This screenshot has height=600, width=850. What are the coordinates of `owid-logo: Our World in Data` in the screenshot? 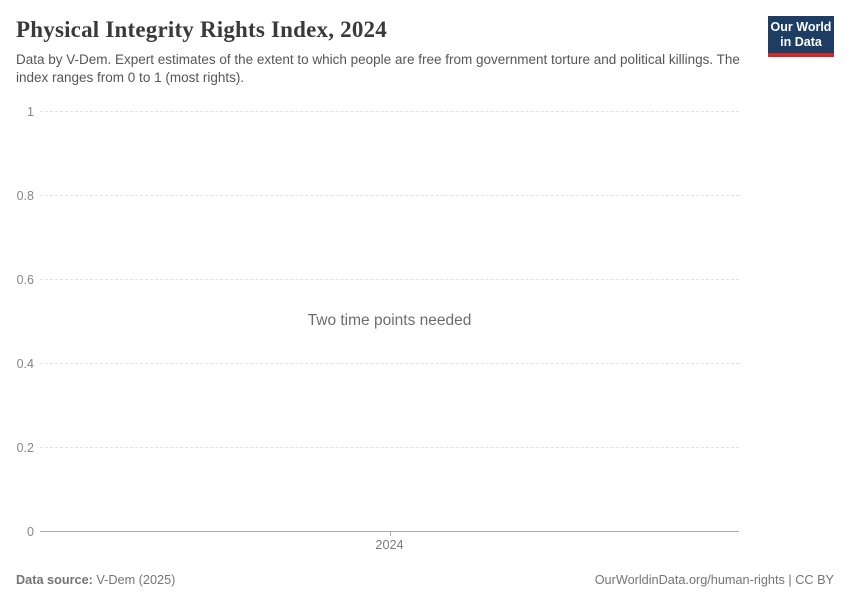 It's located at (801, 36).